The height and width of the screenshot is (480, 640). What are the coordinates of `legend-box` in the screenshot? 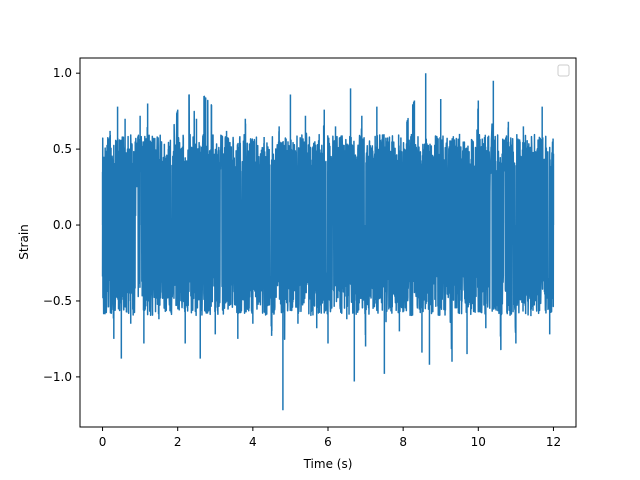 It's located at (563, 70).